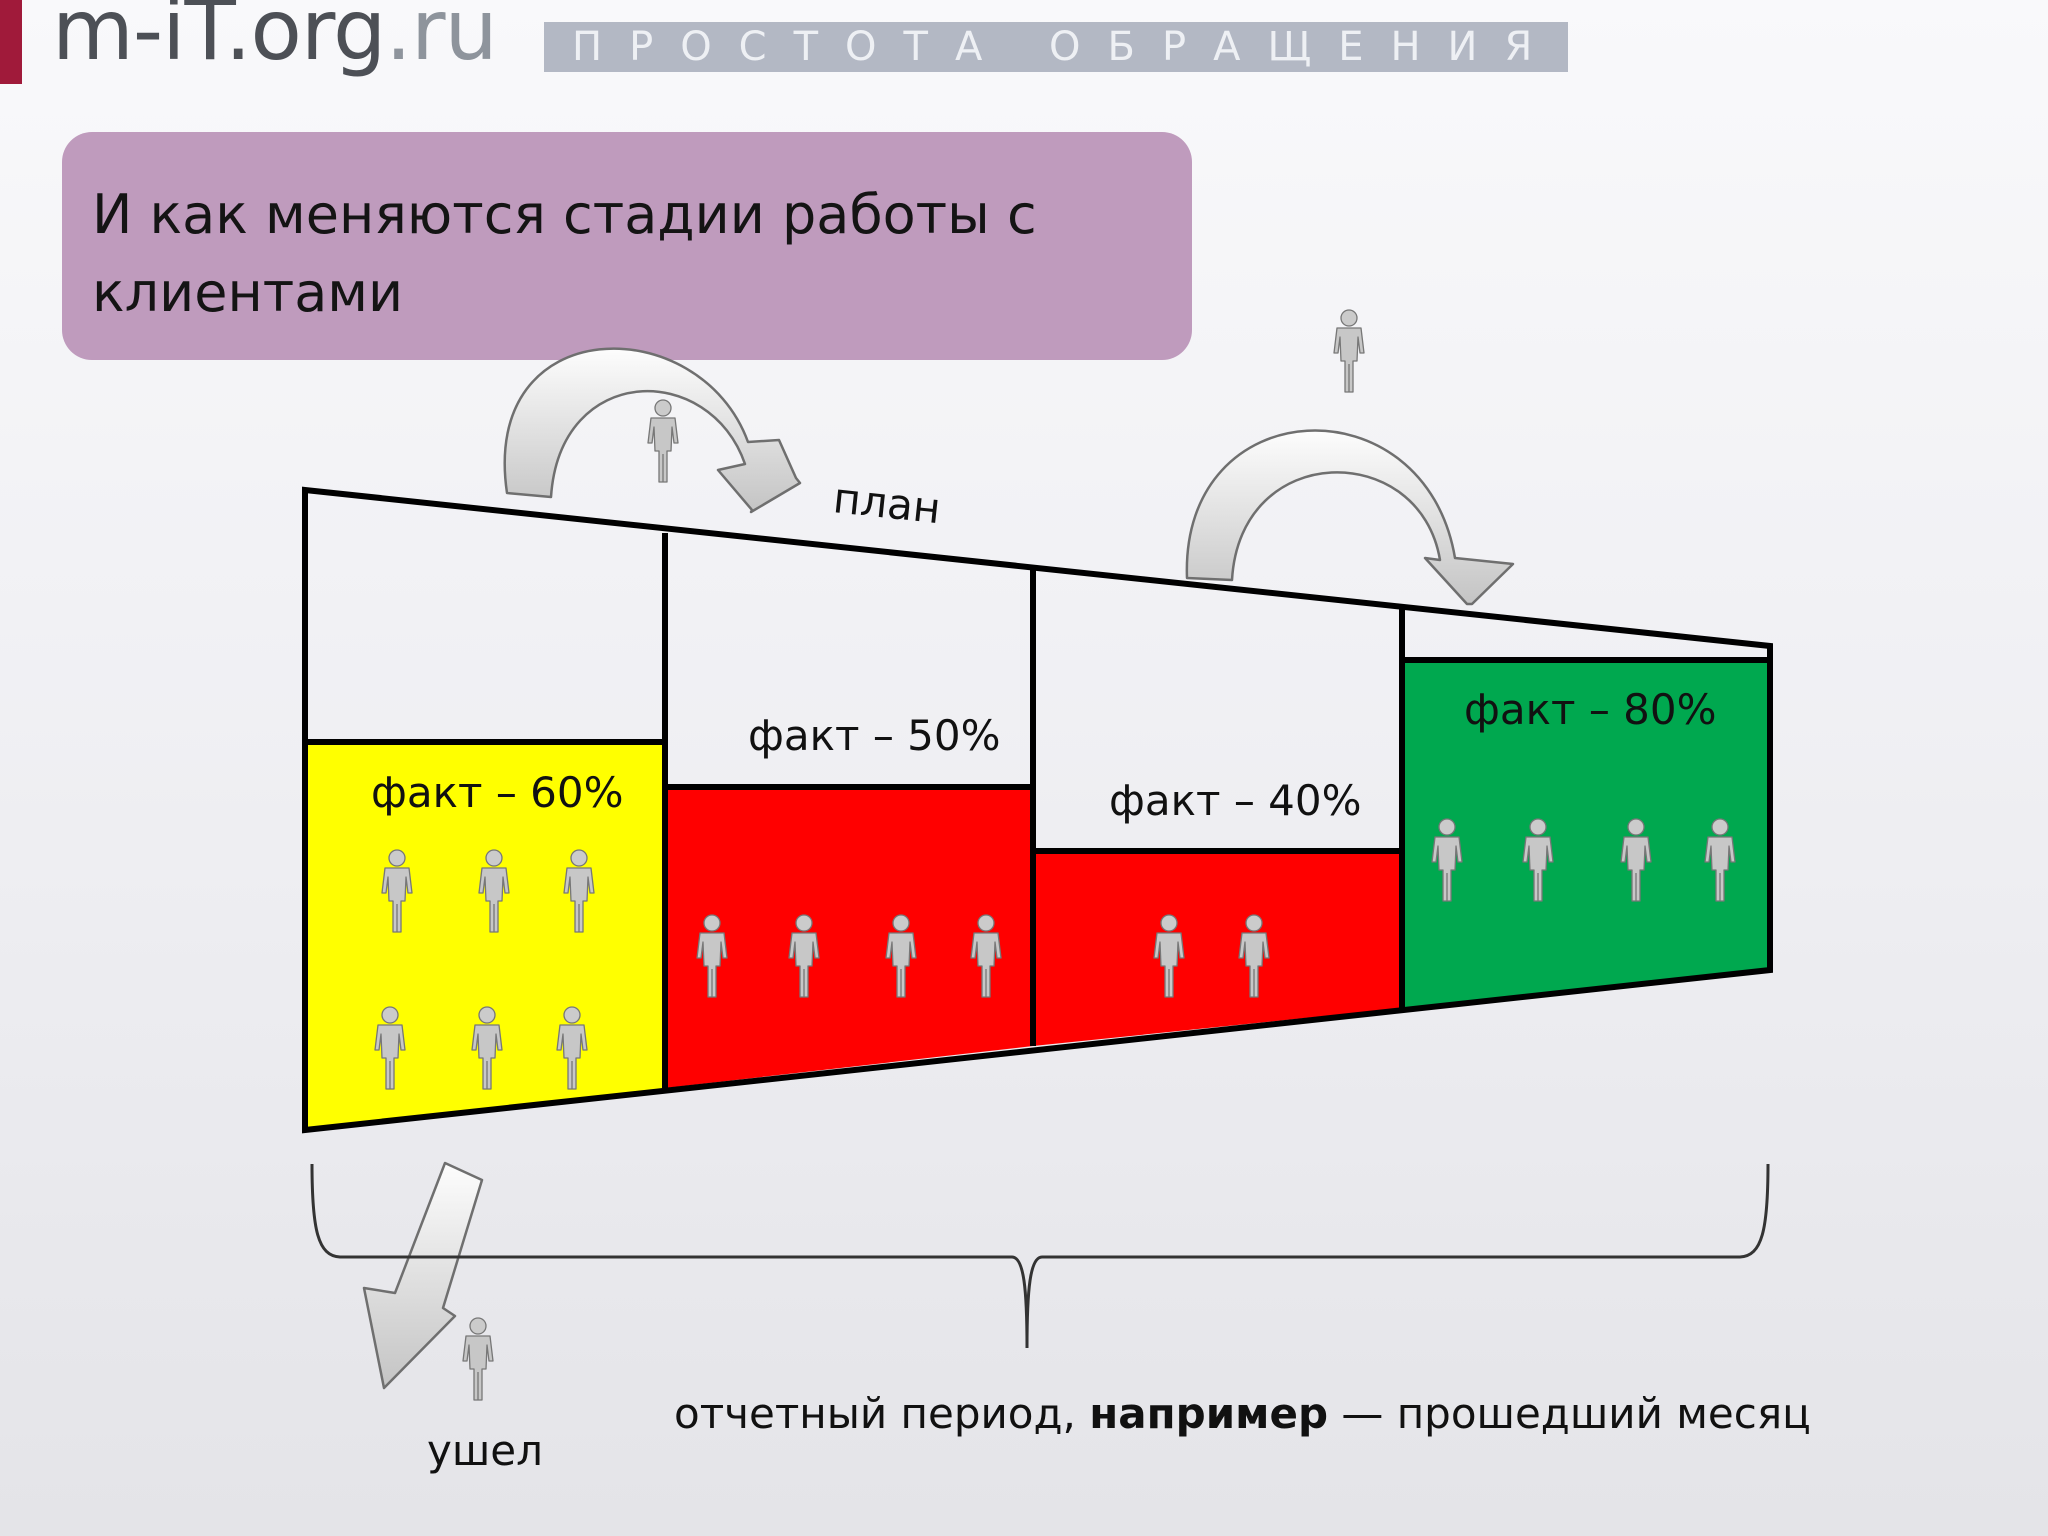  Describe the element at coordinates (485, 1450) in the screenshot. I see `left-label: ушел` at that location.